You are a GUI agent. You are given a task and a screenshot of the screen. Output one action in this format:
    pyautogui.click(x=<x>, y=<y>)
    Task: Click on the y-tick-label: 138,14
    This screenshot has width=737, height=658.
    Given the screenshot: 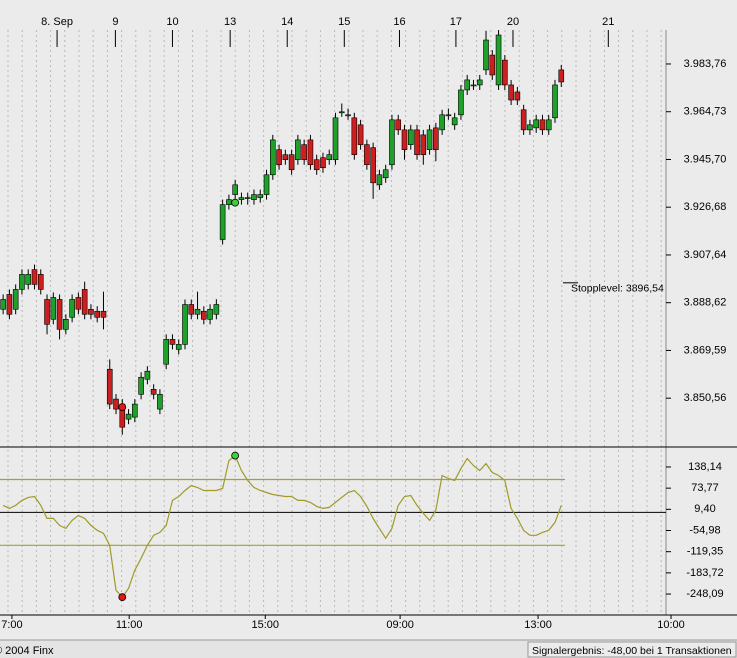 What is the action you would take?
    pyautogui.click(x=705, y=467)
    